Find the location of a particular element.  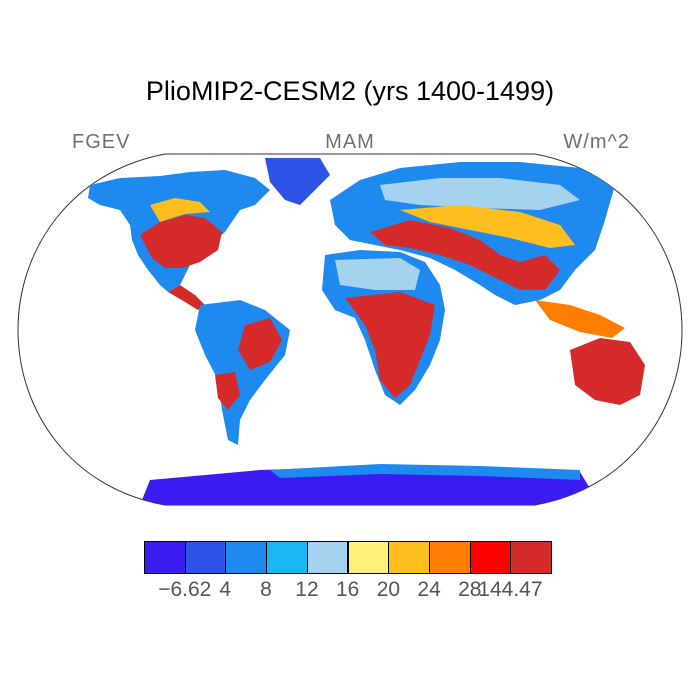

variable-label: FGEV is located at coordinates (101, 142).